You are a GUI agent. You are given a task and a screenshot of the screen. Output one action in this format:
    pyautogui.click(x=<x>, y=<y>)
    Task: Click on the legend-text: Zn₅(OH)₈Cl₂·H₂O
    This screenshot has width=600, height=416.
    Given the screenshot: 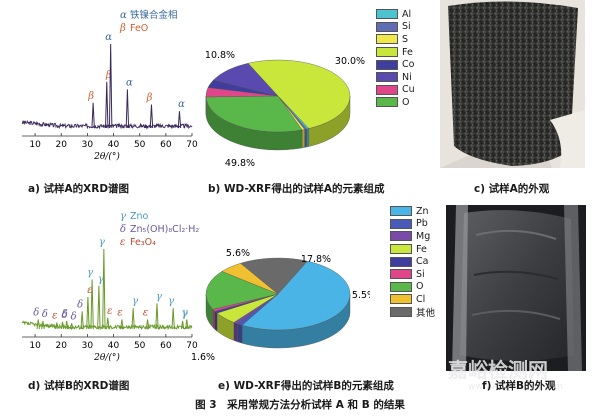 What is the action you would take?
    pyautogui.click(x=165, y=229)
    